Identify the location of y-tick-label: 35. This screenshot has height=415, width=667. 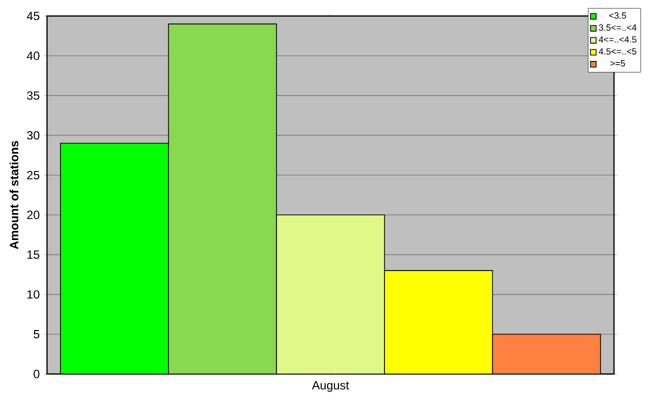
(33, 95).